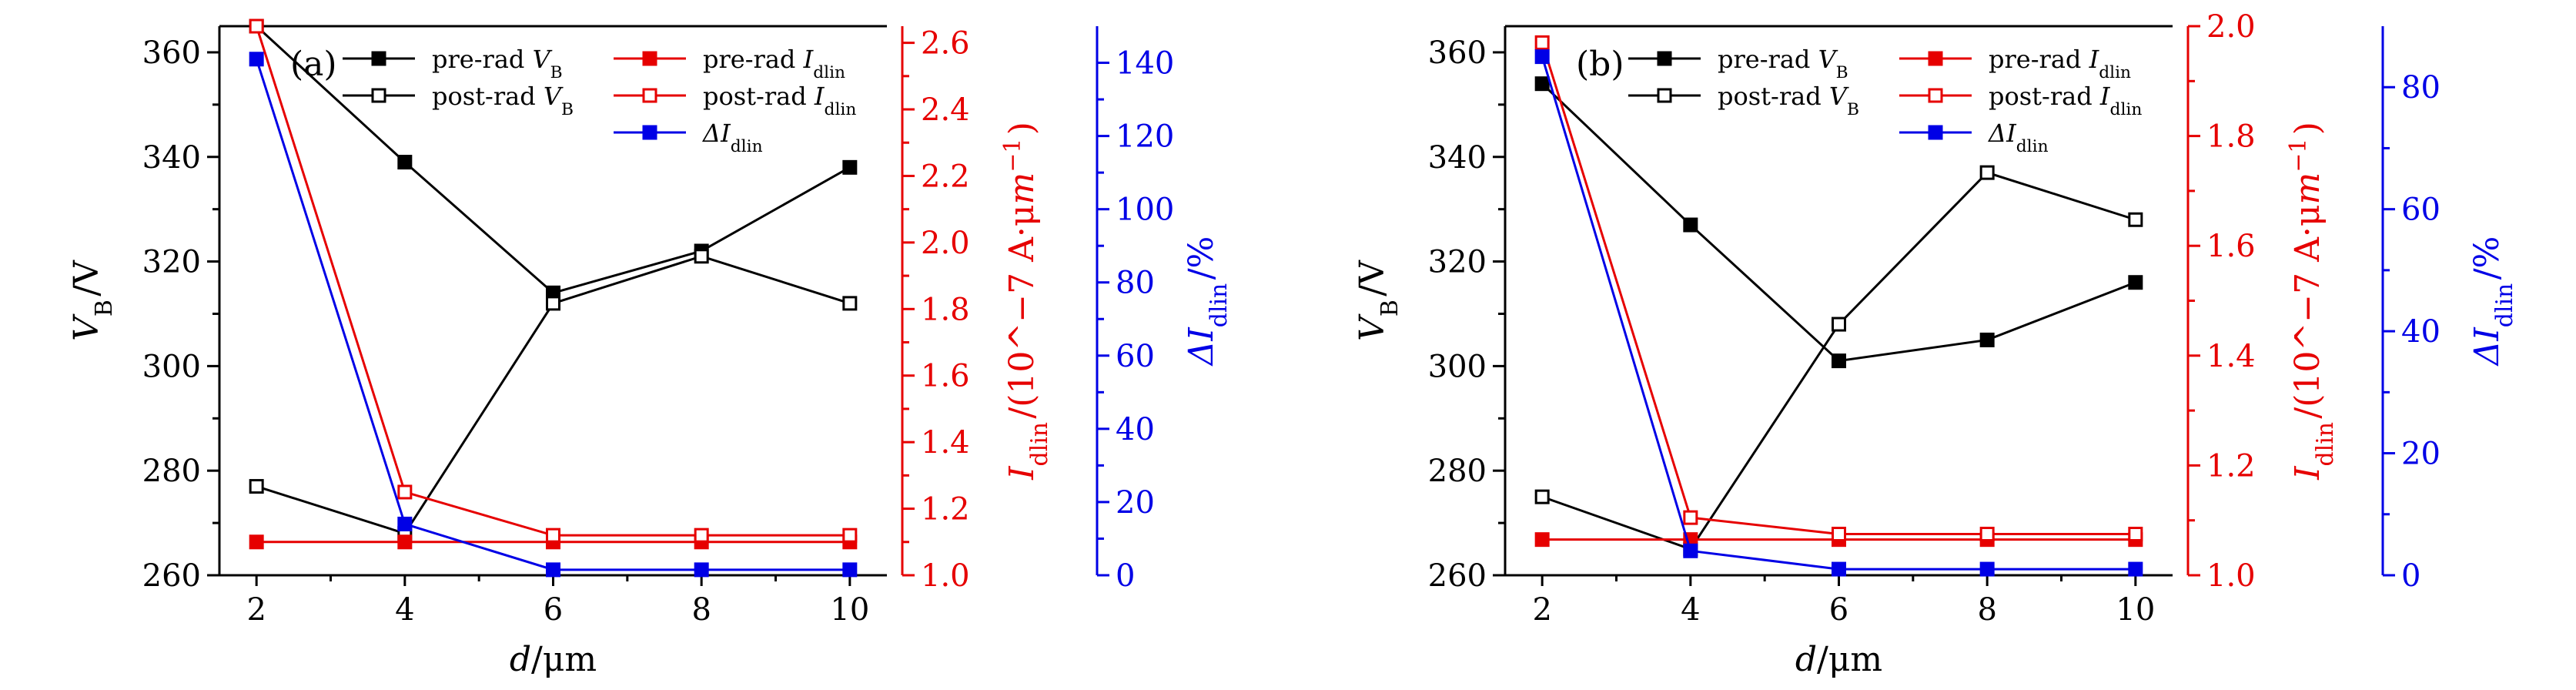 This screenshot has height=690, width=2576. I want to click on y-tick-label: 0, so click(2410, 576).